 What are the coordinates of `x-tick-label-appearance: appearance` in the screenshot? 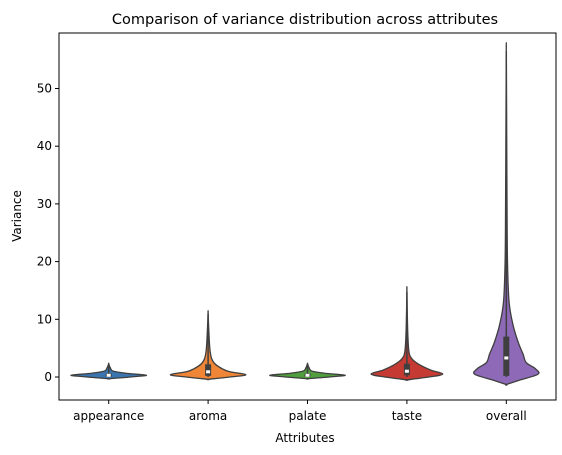 It's located at (108, 416).